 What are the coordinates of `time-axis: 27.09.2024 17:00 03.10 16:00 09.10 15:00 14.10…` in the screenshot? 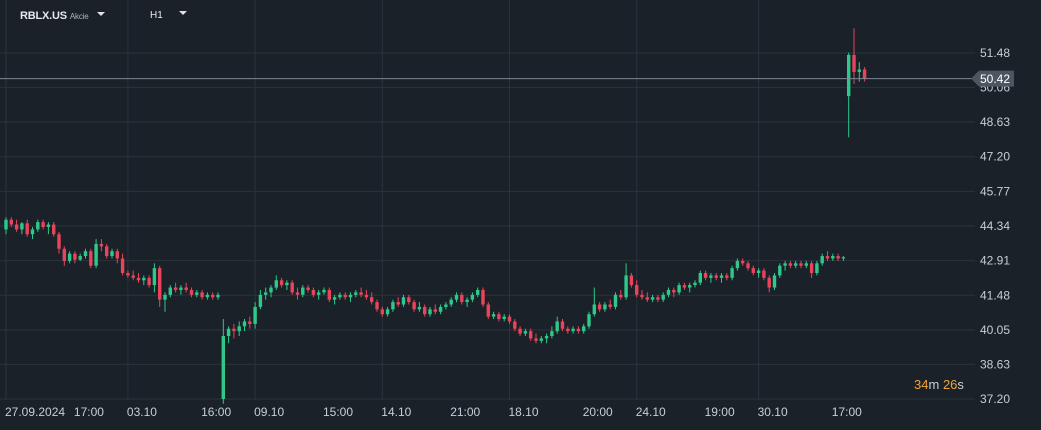 It's located at (433, 412).